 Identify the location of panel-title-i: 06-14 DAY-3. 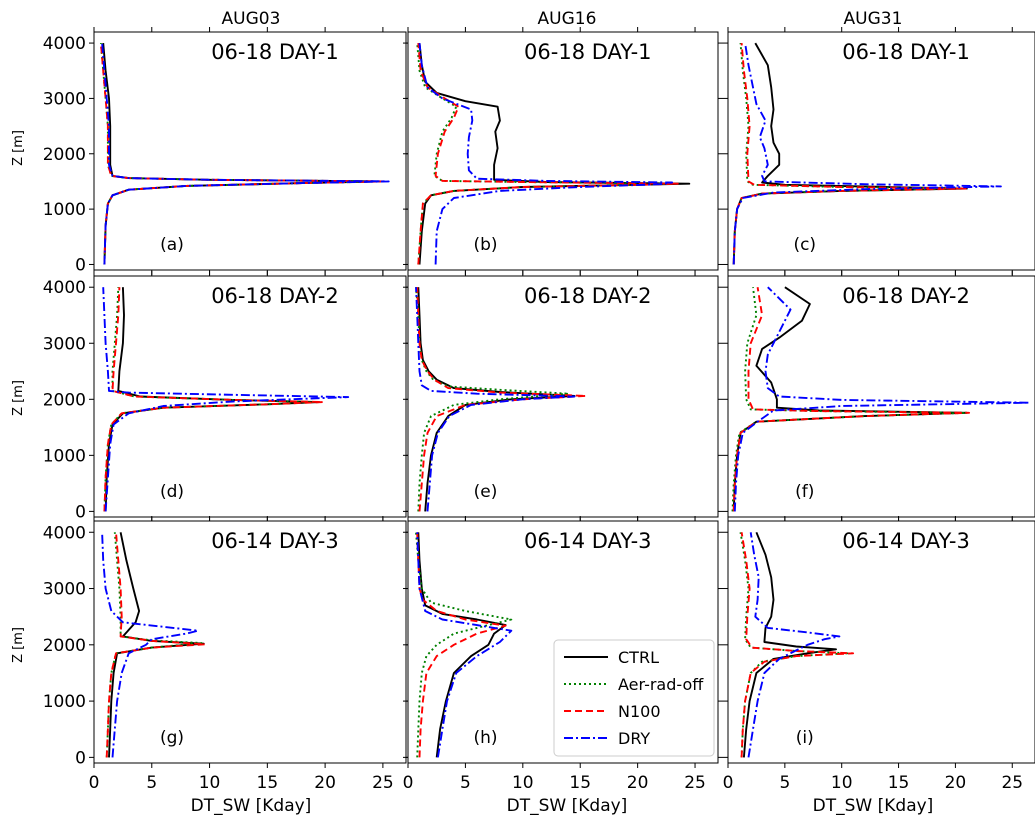
(906, 541).